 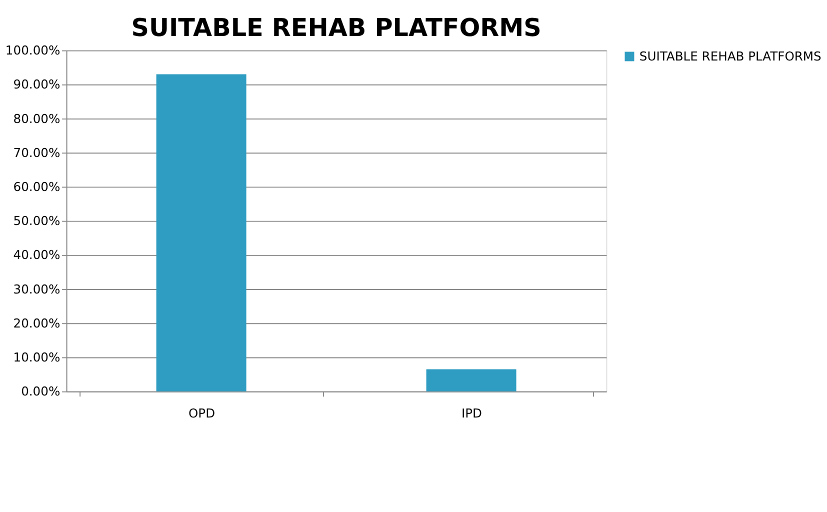 What do you see at coordinates (730, 56) in the screenshot?
I see `legend-label: SUITABLE REHAB PLATFORMS` at bounding box center [730, 56].